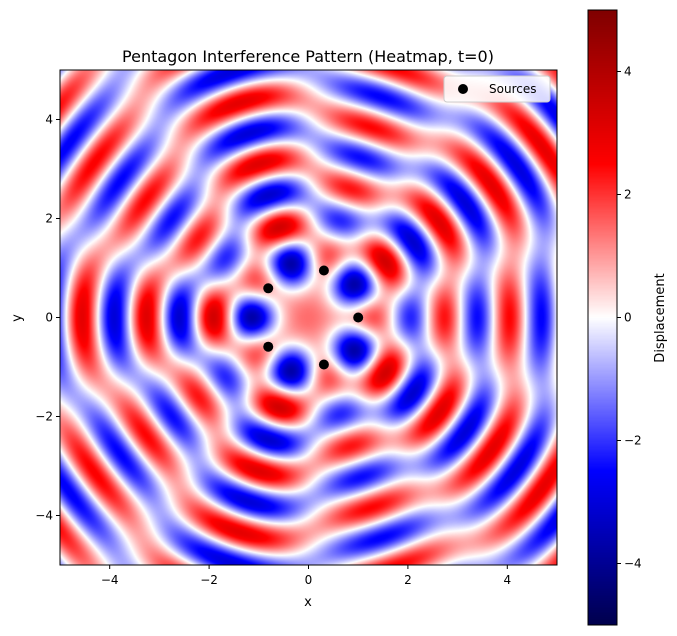 The image size is (677, 636). I want to click on colorbar-gradient, so click(602, 317).